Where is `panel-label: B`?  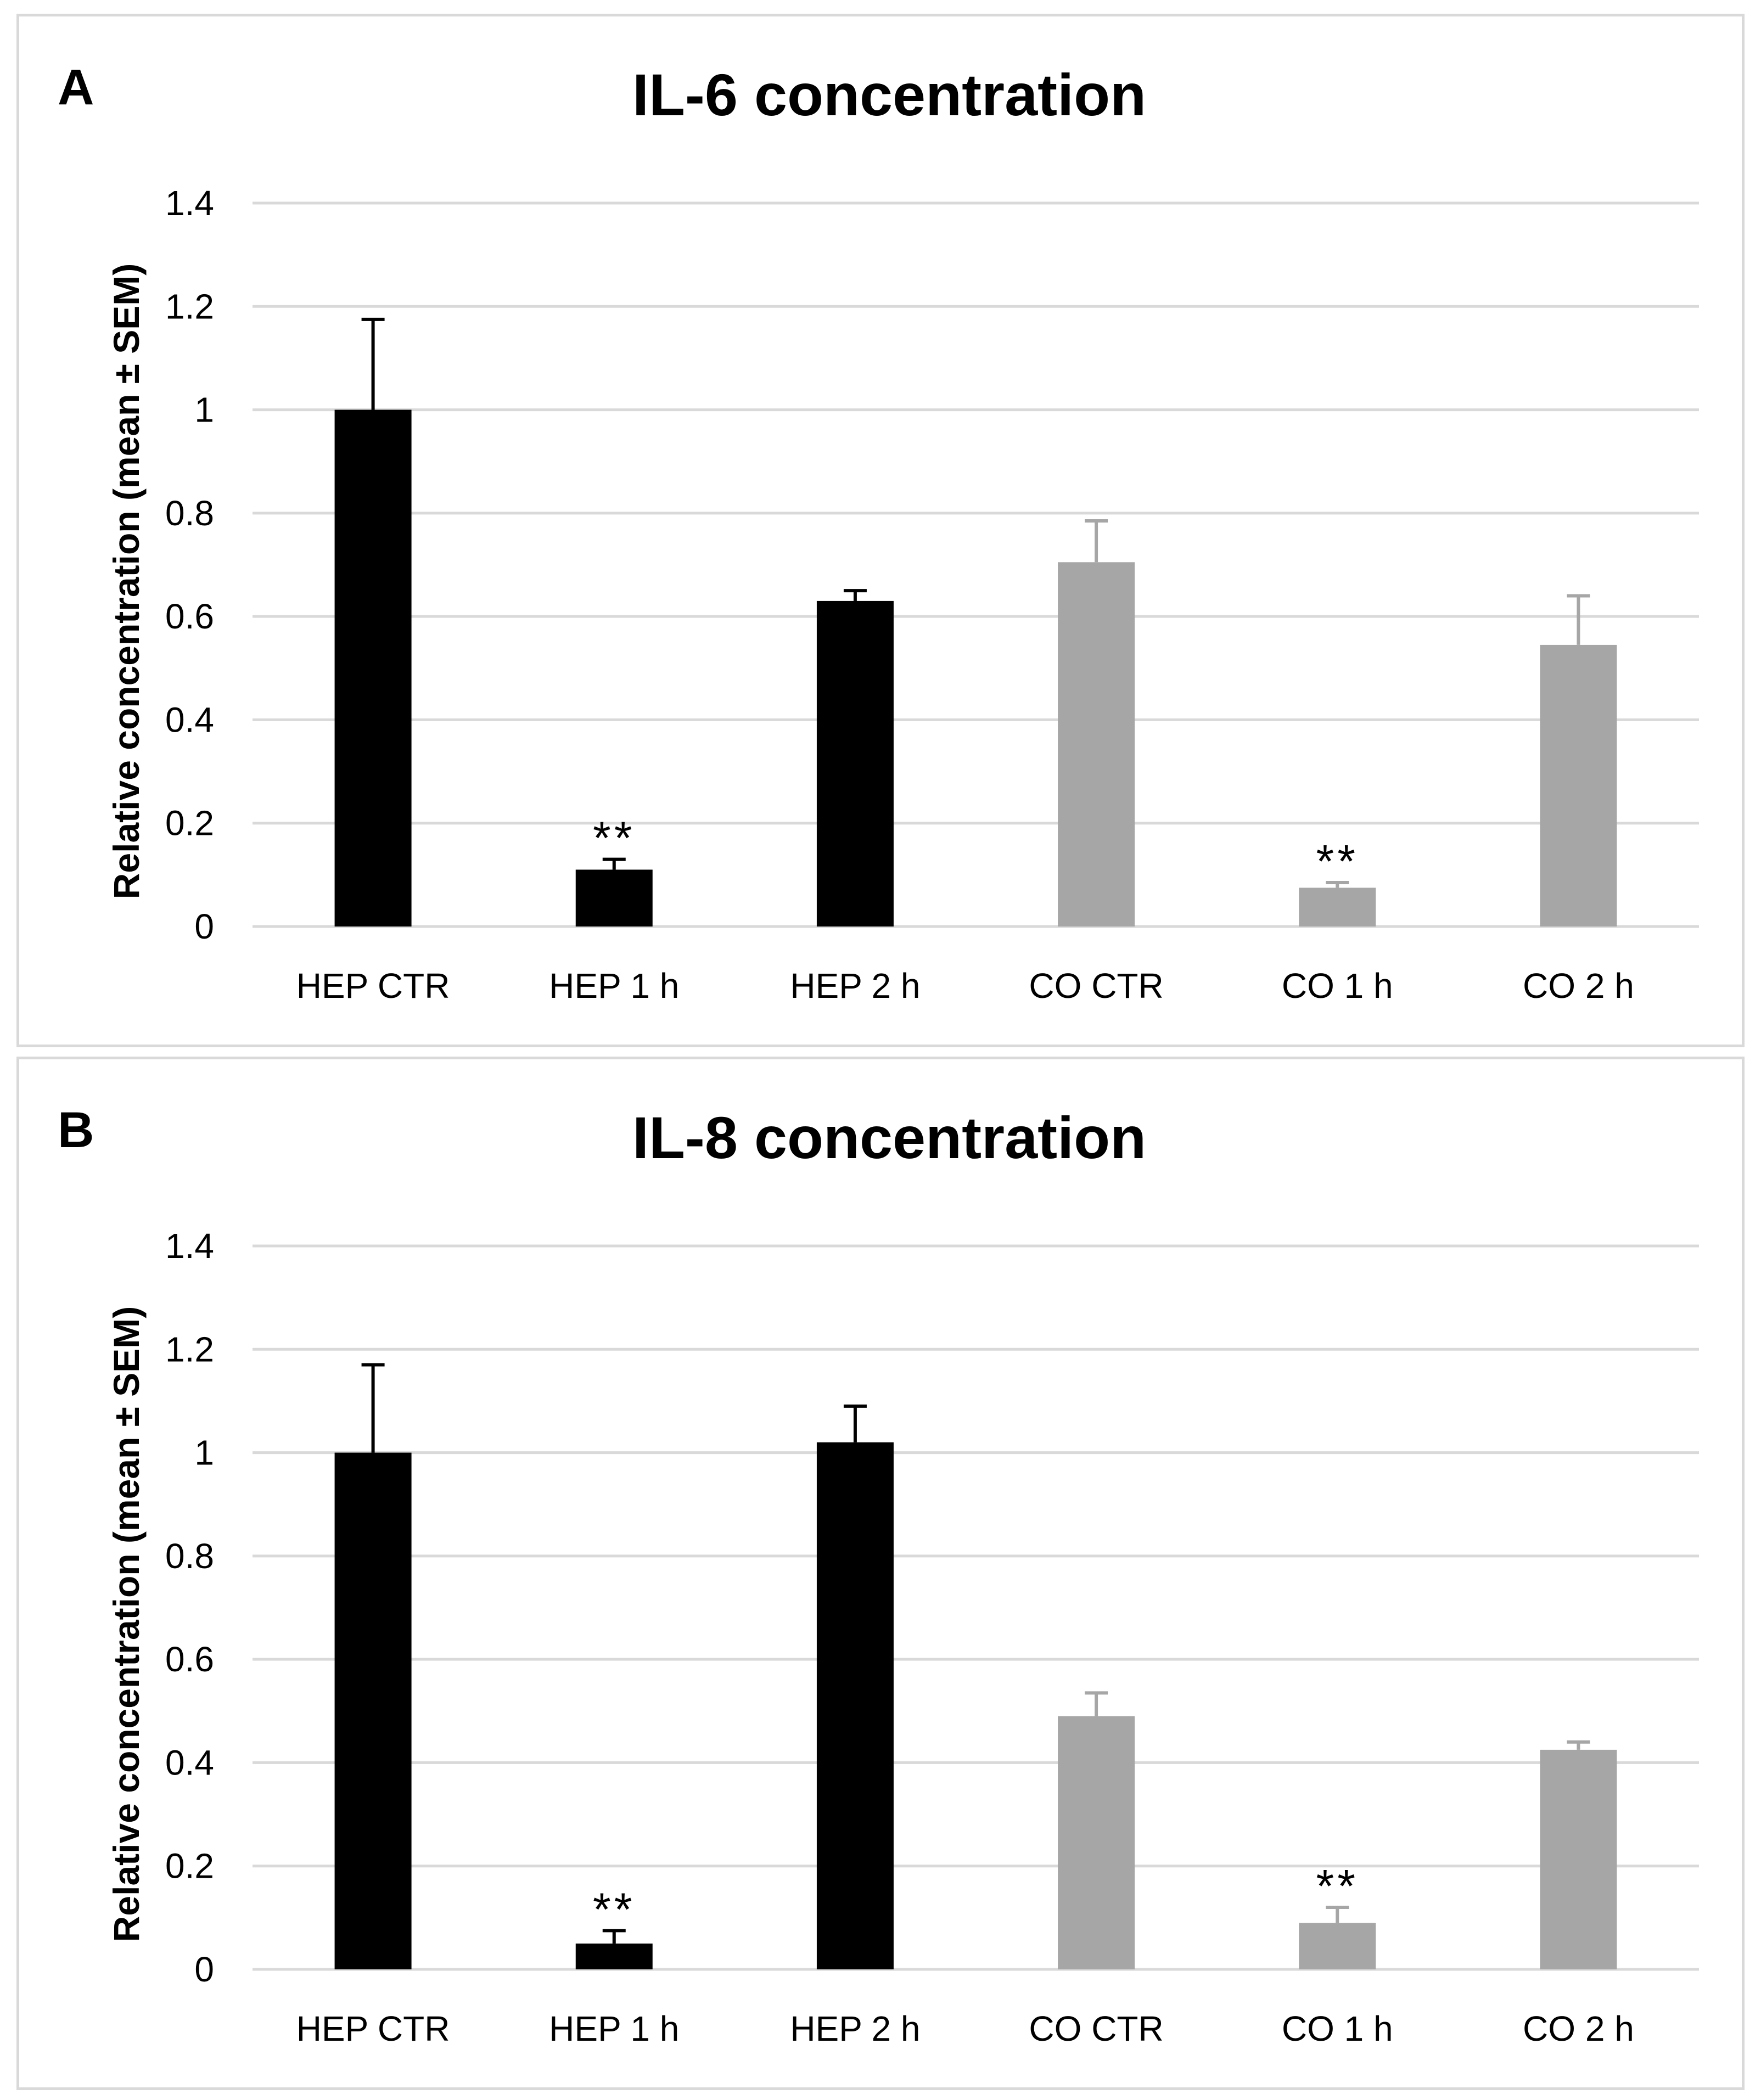
panel-label: B is located at coordinates (76, 1130).